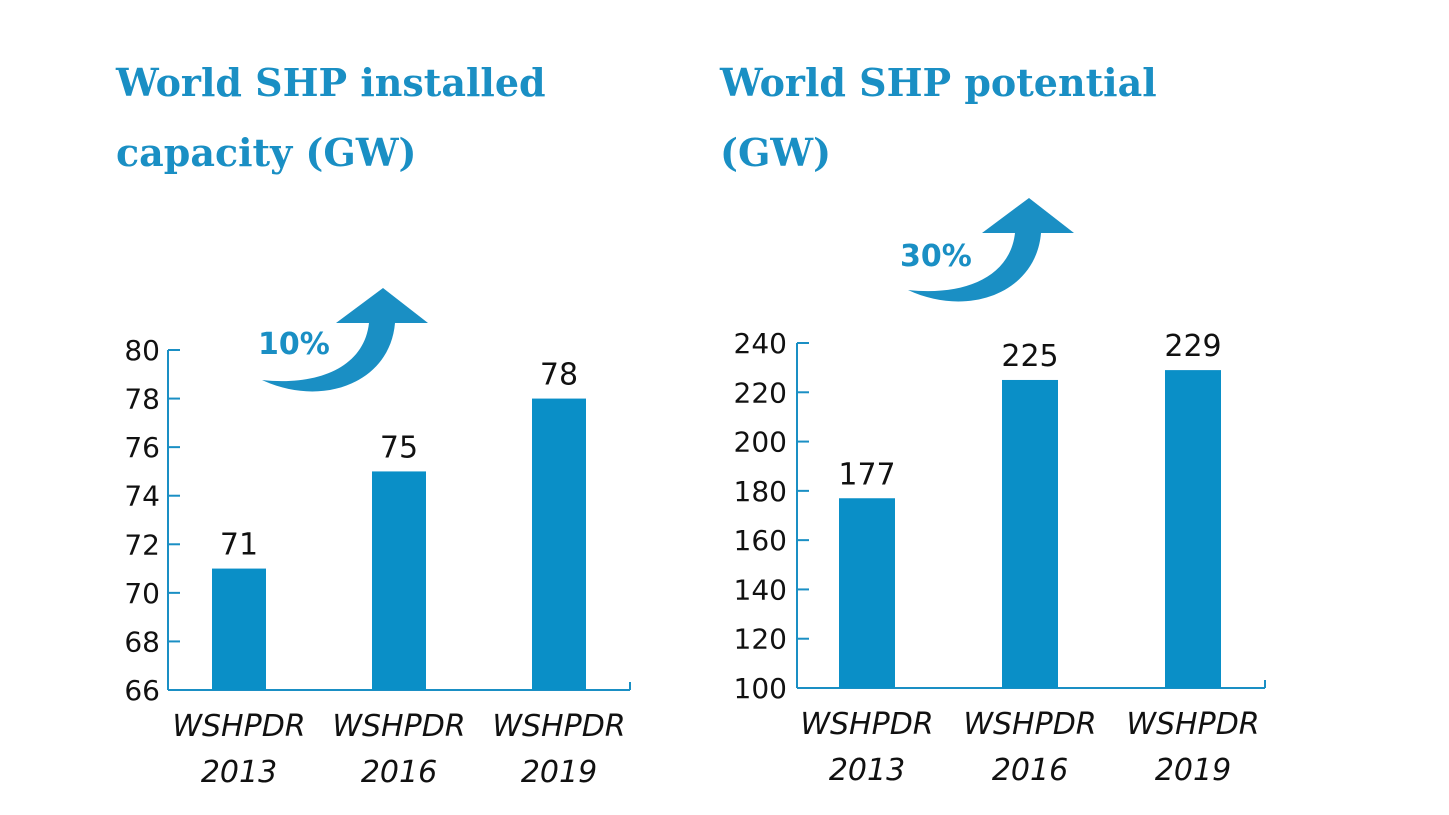 The height and width of the screenshot is (815, 1449). I want to click on y-tick-label: 180, so click(760, 491).